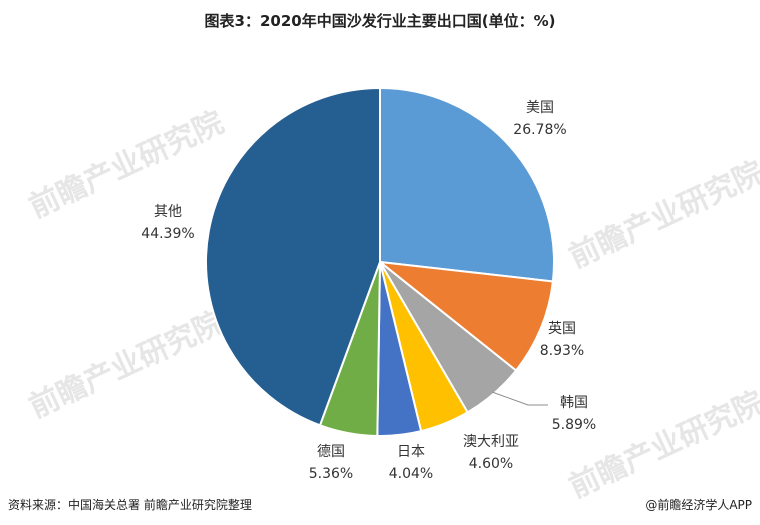 The height and width of the screenshot is (525, 760). I want to click on brand-note: @前瞻经济学人APP, so click(698, 505).